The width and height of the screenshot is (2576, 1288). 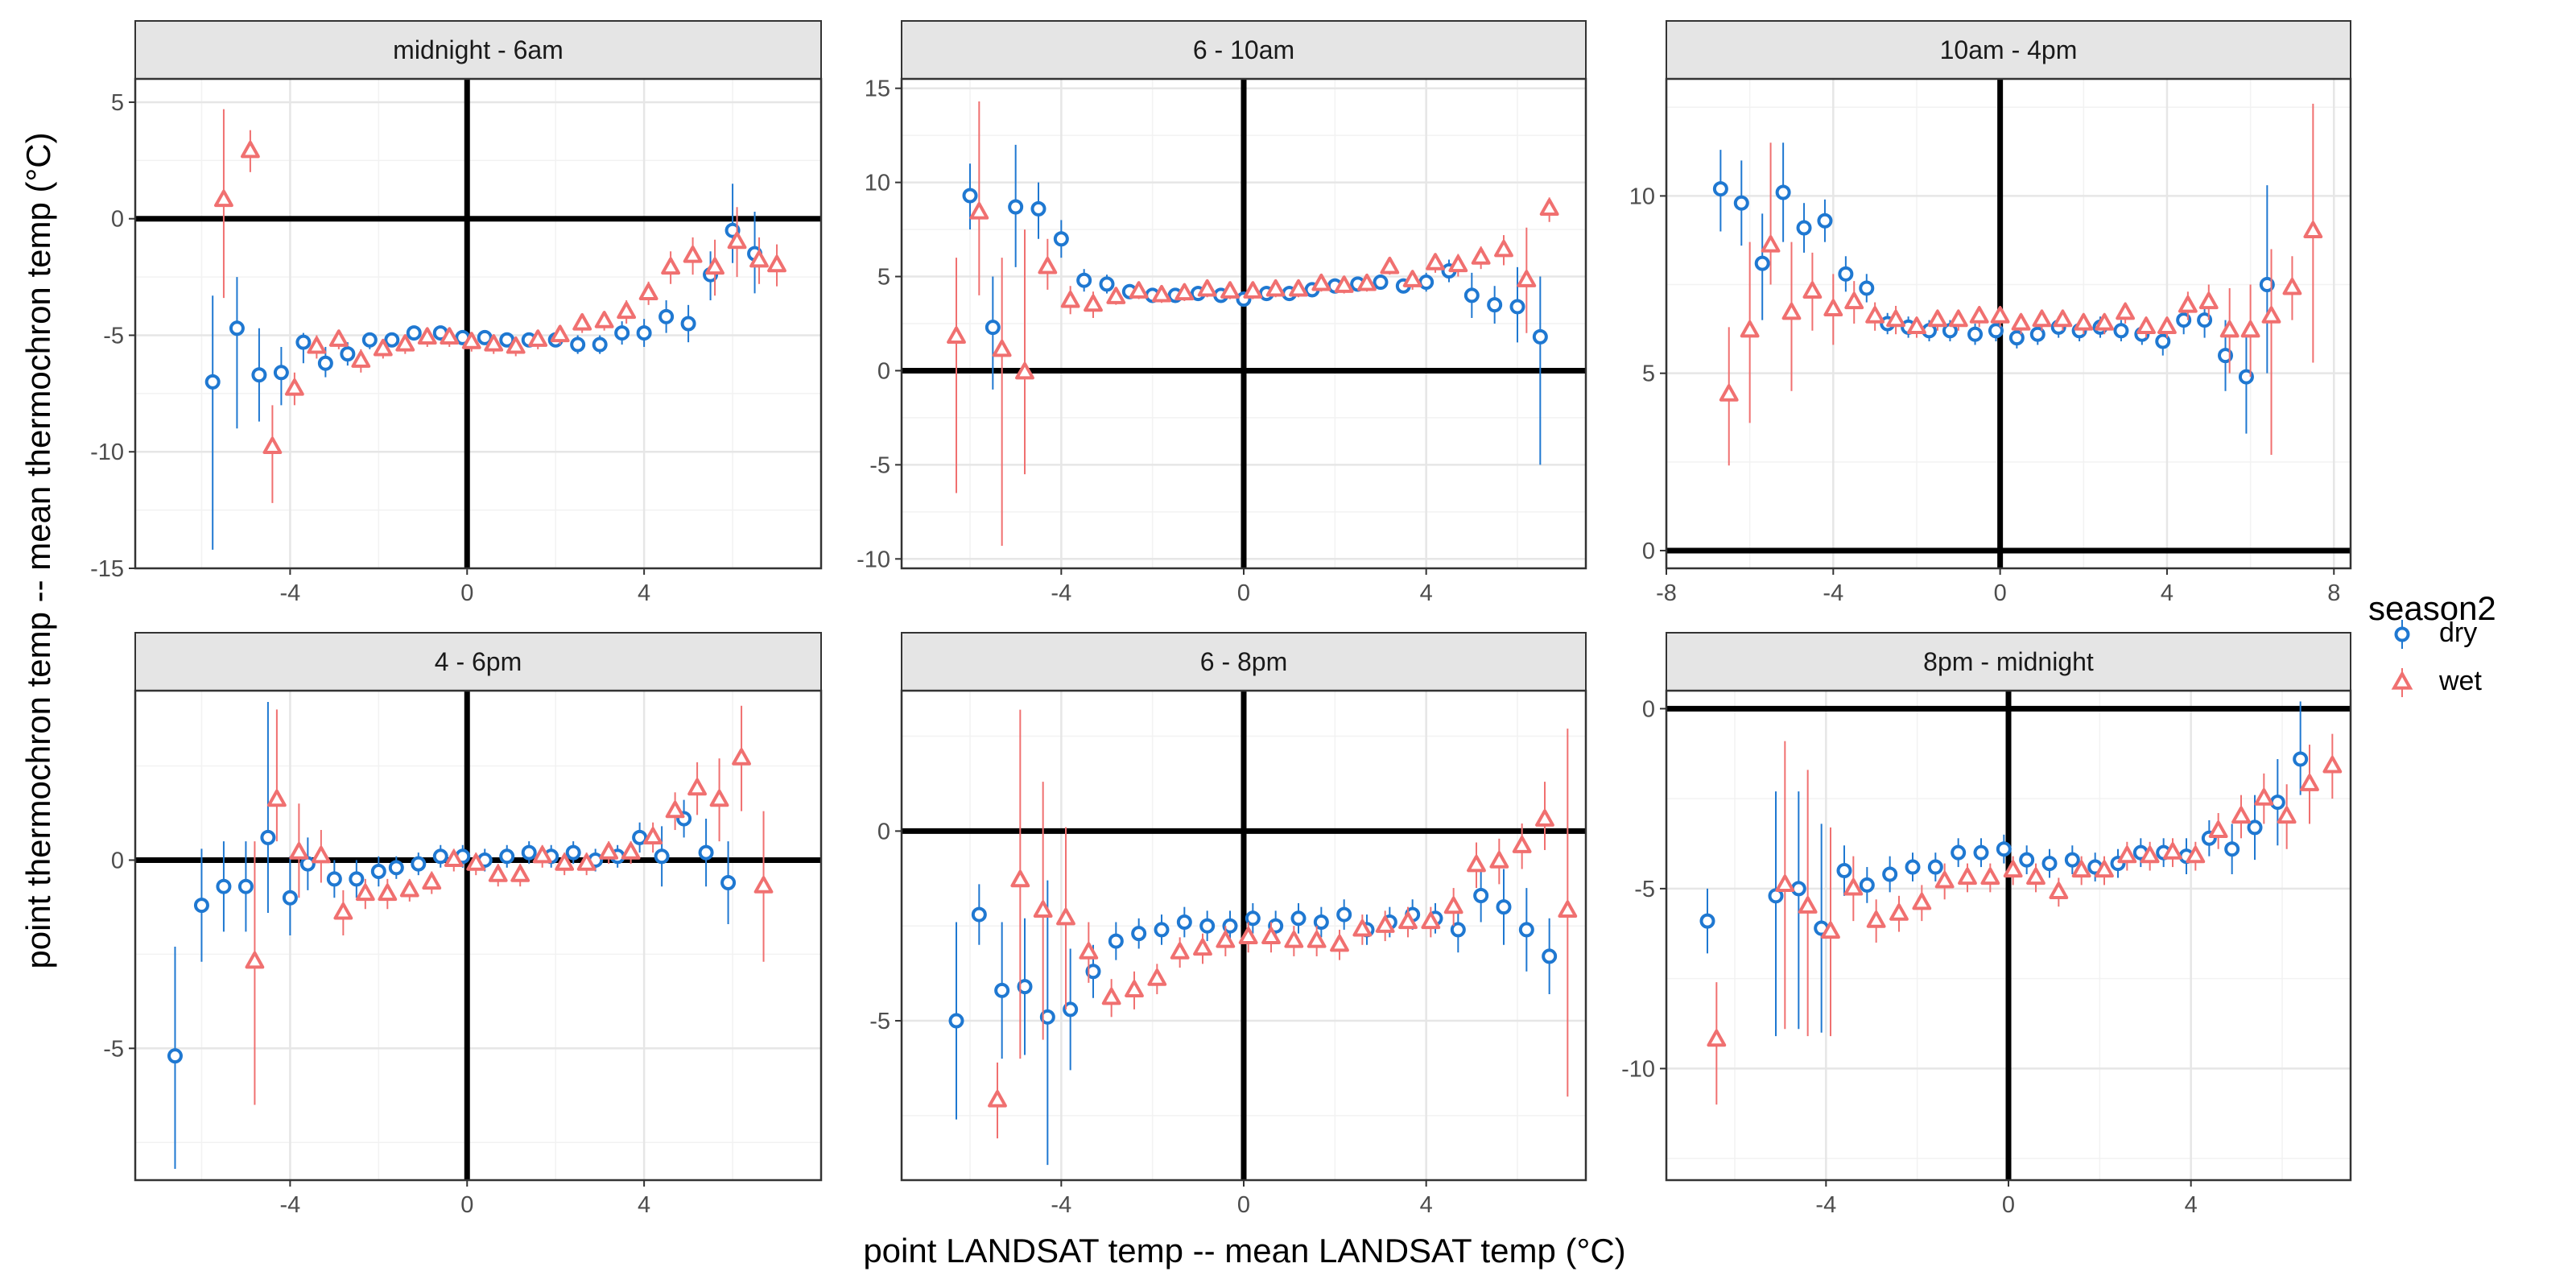 What do you see at coordinates (478, 661) in the screenshot?
I see `facet-title: 4 - 6pm` at bounding box center [478, 661].